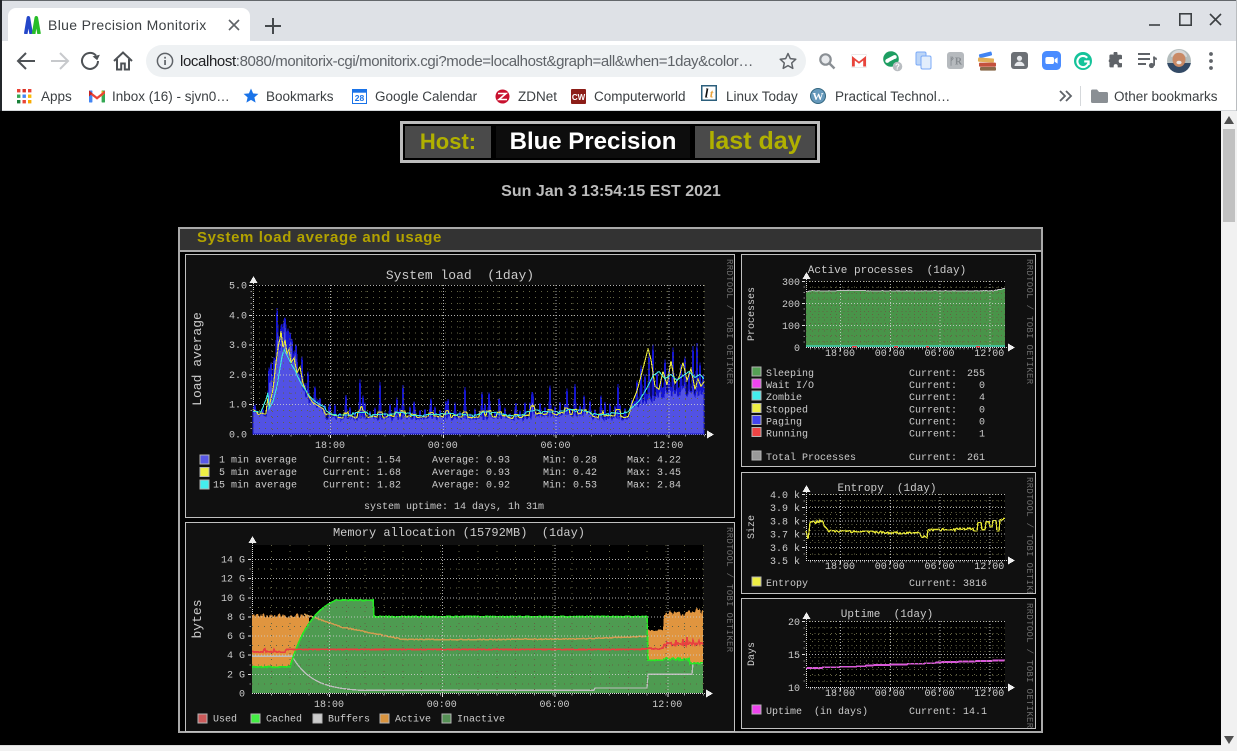 The height and width of the screenshot is (751, 1237). I want to click on svg-text: Max: 2.84, so click(654, 485).